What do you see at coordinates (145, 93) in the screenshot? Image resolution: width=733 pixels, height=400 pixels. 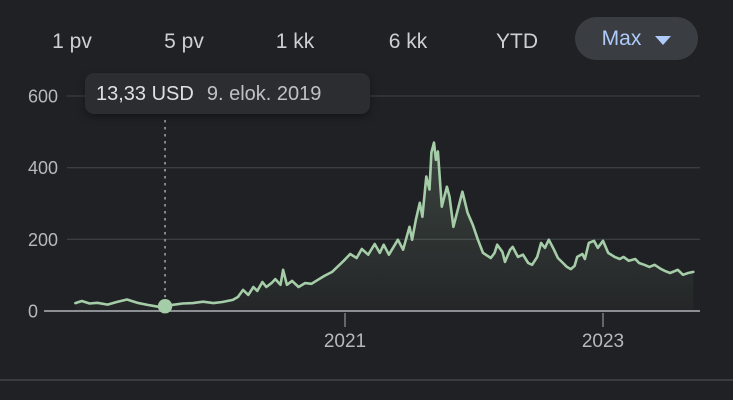 I see `tooltip-price: 13,33 USD` at bounding box center [145, 93].